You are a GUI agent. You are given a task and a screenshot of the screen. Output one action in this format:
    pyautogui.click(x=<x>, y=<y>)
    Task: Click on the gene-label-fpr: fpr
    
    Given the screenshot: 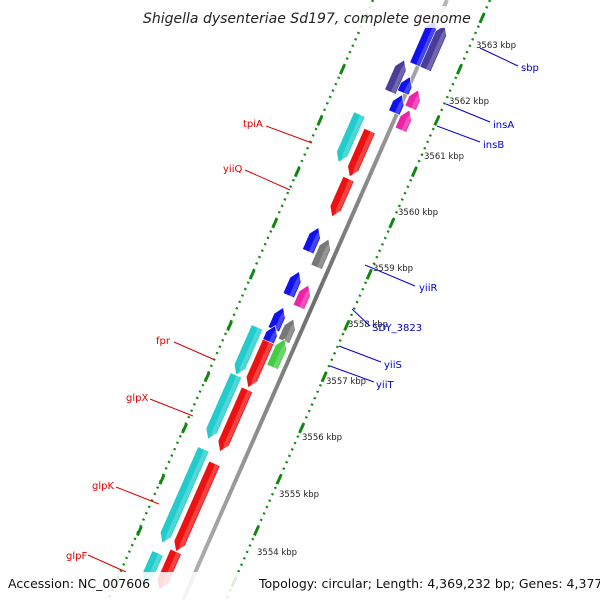 What is the action you would take?
    pyautogui.click(x=163, y=341)
    